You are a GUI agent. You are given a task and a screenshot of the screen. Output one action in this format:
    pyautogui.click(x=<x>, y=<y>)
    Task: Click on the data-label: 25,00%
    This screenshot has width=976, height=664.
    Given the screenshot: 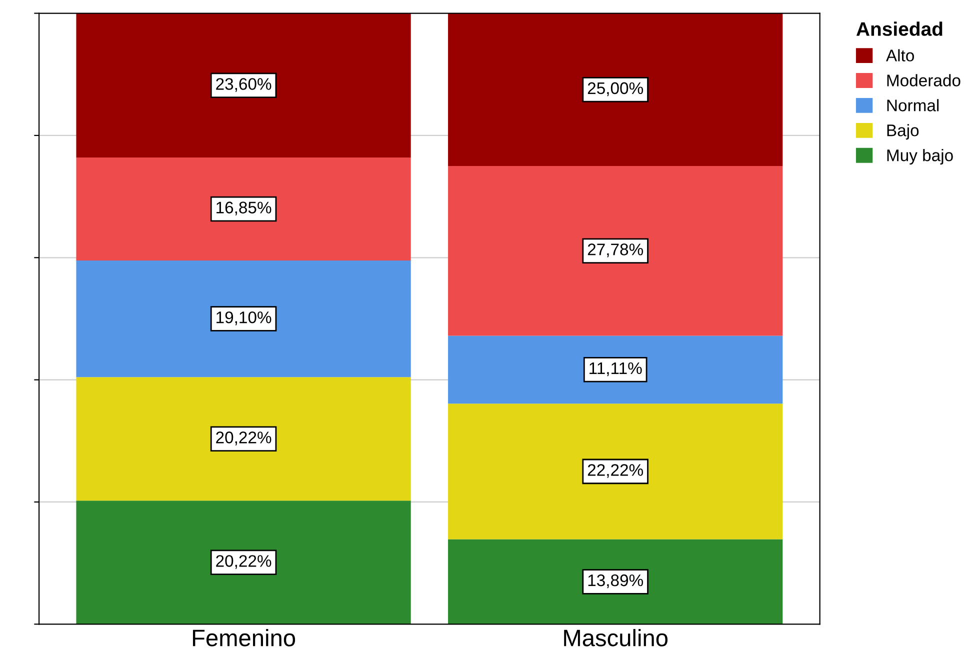 What is the action you would take?
    pyautogui.click(x=616, y=89)
    